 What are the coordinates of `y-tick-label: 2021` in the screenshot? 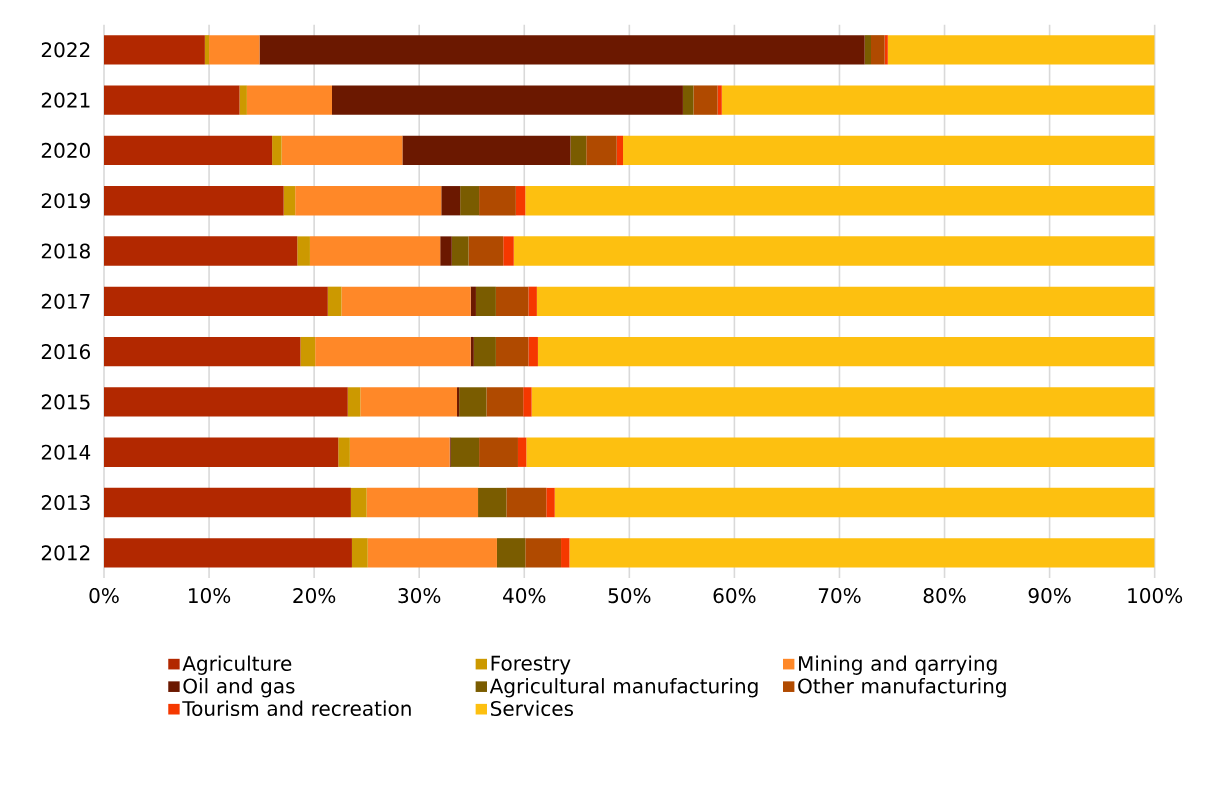 It's located at (65, 100).